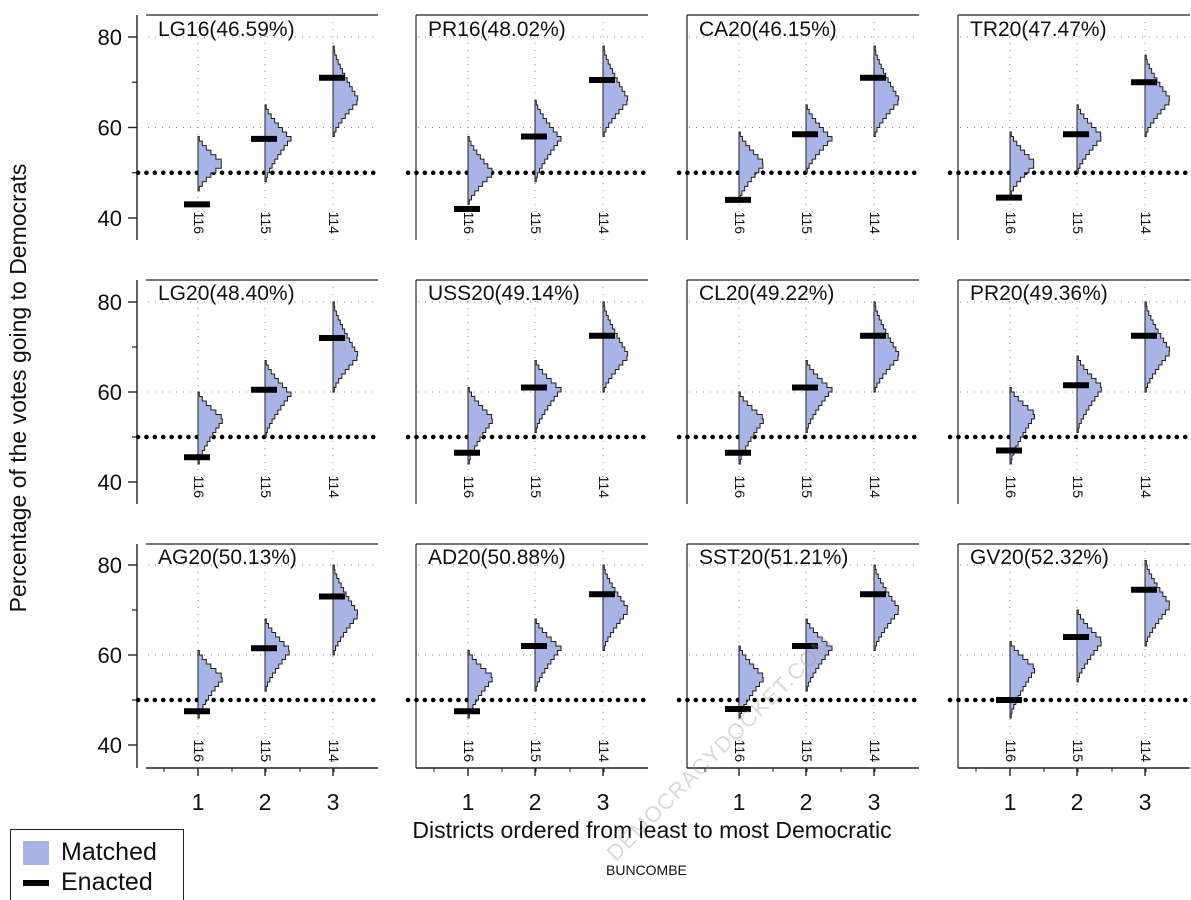 This screenshot has width=1191, height=900. What do you see at coordinates (773, 557) in the screenshot?
I see `panel-title: SST20(51.21%)` at bounding box center [773, 557].